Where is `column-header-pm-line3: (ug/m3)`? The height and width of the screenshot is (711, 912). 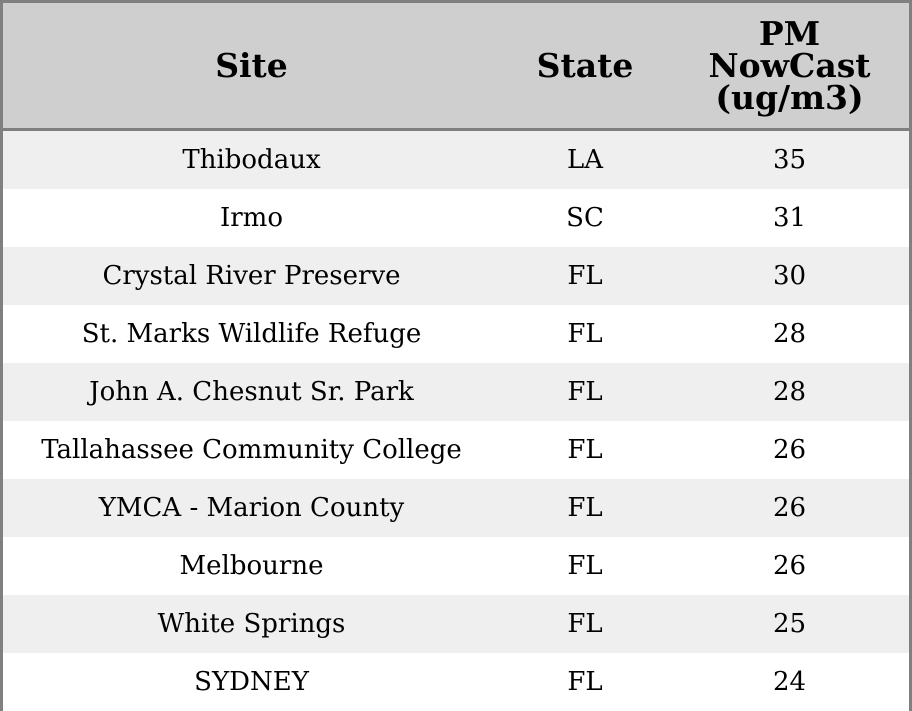
column-header-pm-line3: (ug/m3) is located at coordinates (789, 97).